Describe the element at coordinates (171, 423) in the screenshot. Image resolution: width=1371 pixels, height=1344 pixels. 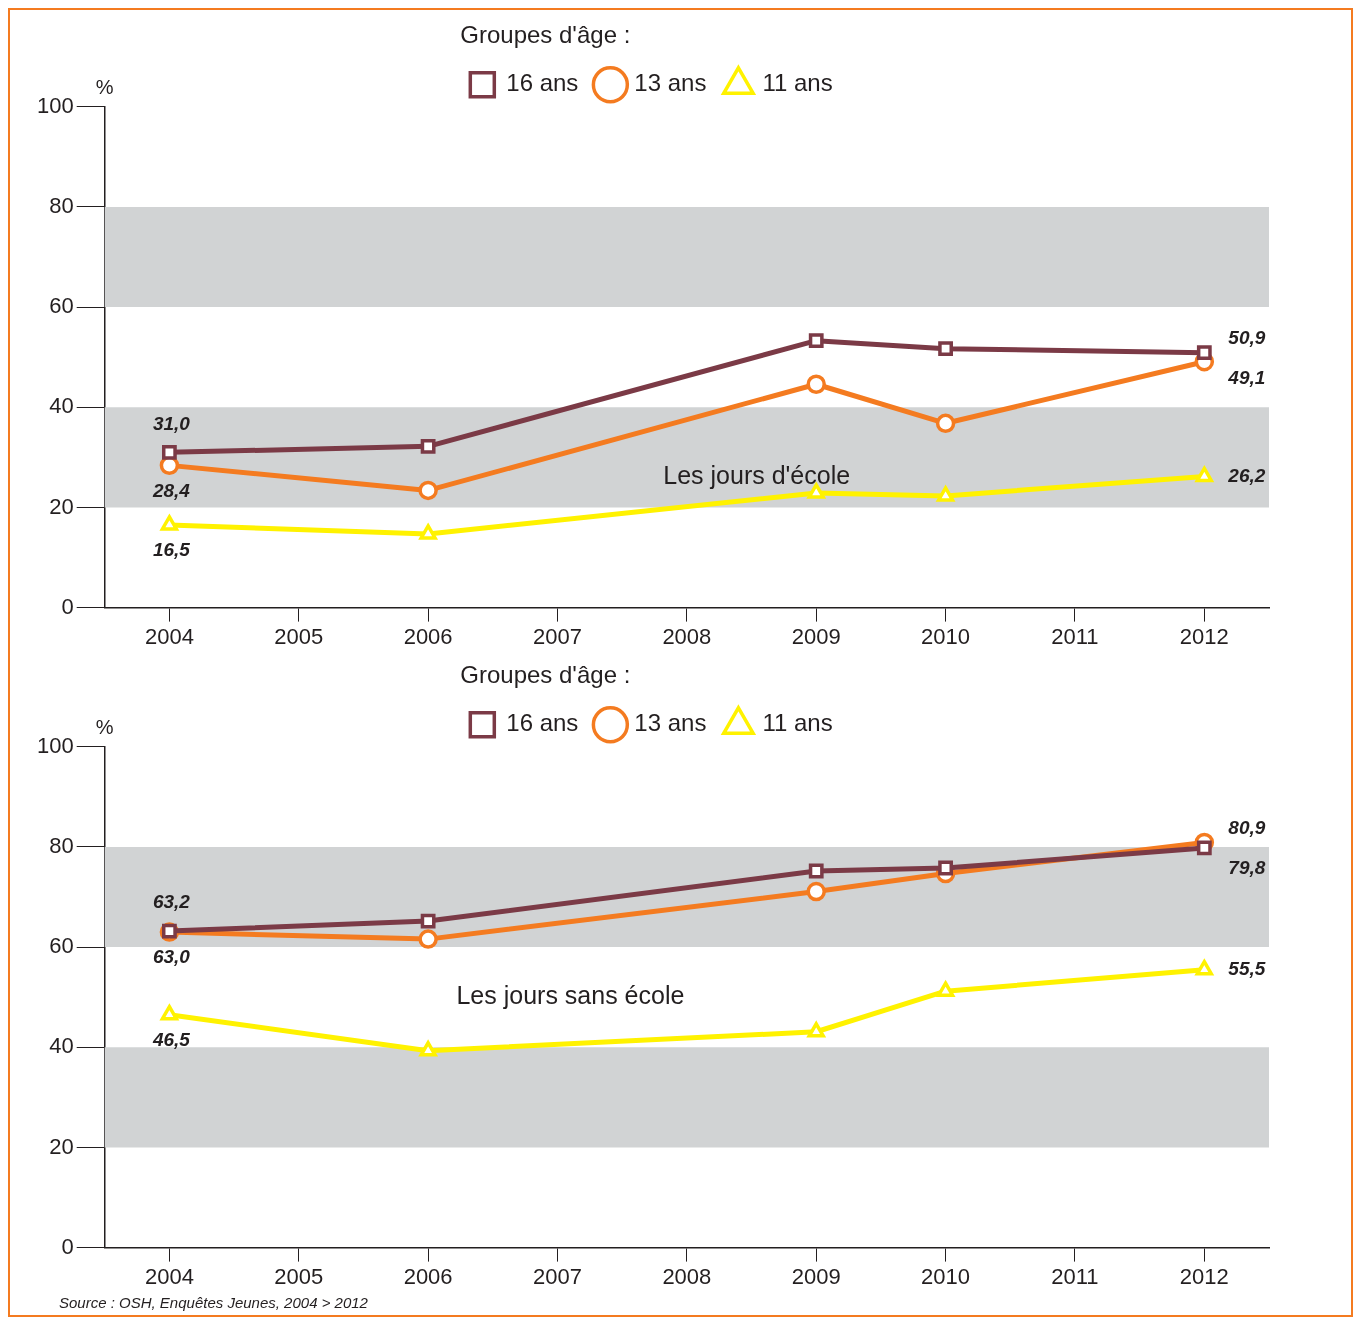
I see `data-label: 31,0` at that location.